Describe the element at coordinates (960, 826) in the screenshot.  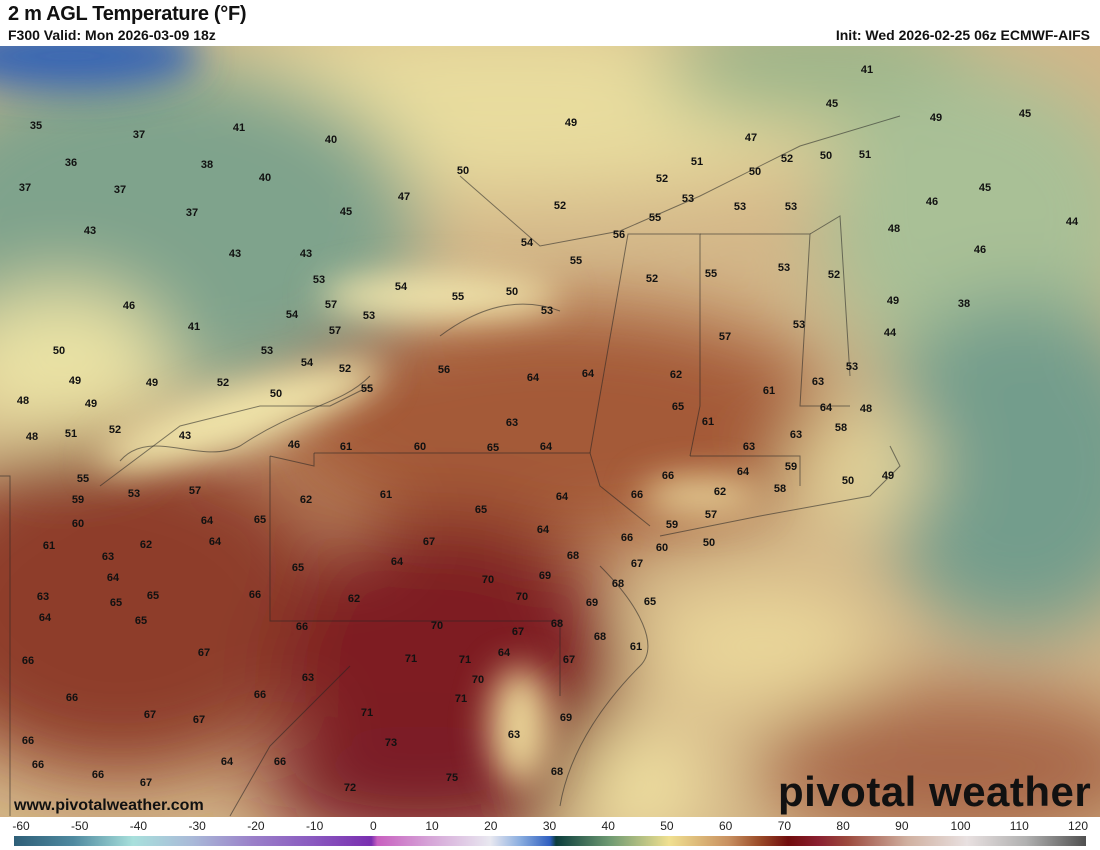
I see `colorbar-tick: 100` at that location.